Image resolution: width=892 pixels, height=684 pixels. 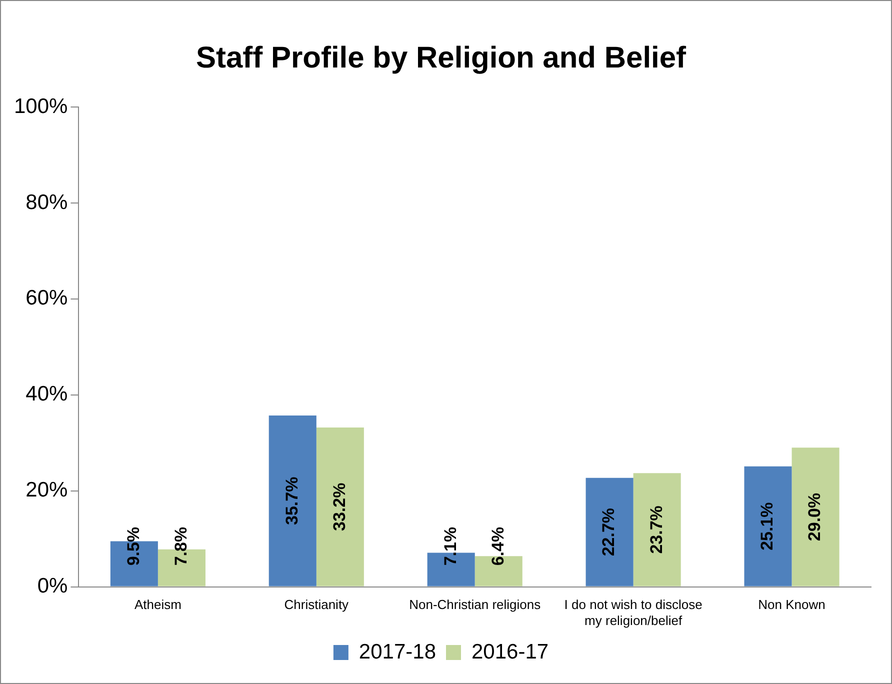 I want to click on x-tick-label: I do not wish to disclose my religion/belief, so click(x=633, y=612).